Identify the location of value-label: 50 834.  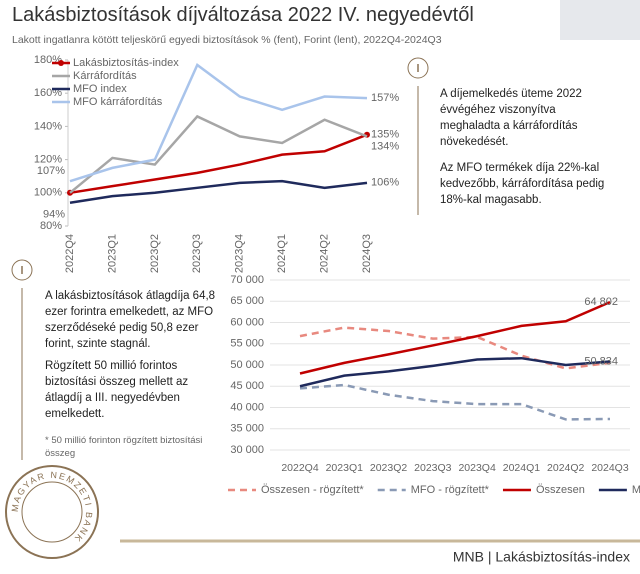
(601, 361).